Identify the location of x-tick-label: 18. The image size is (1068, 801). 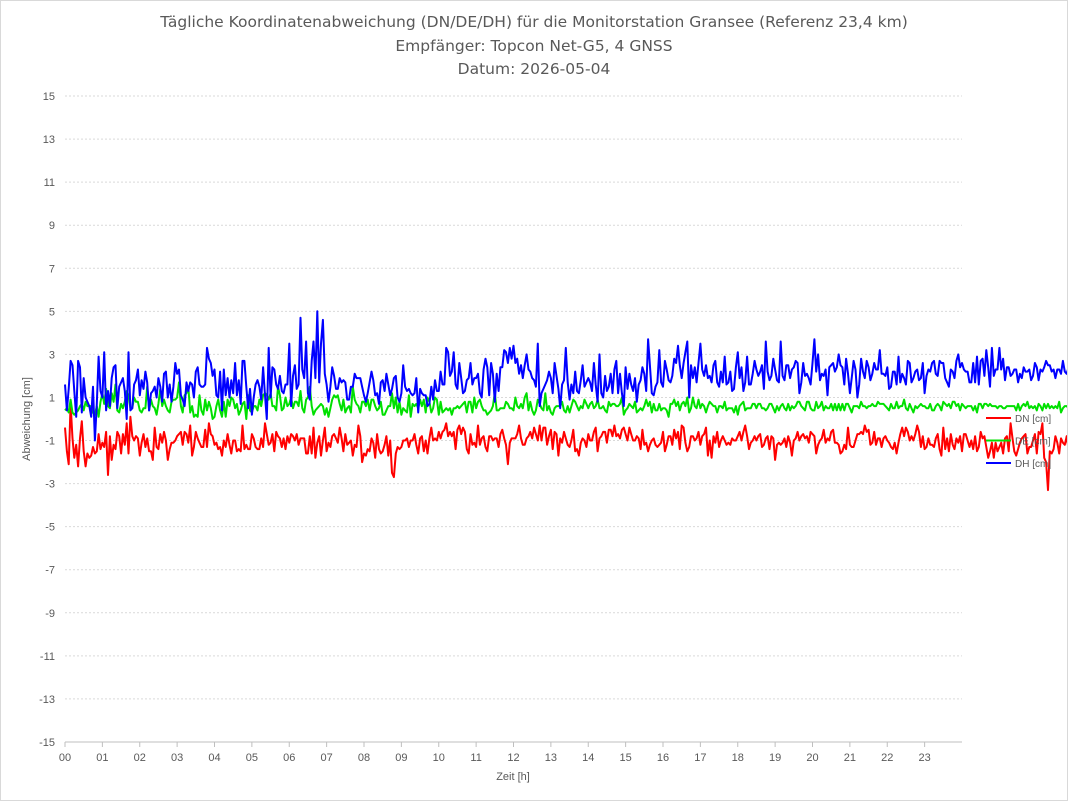
(738, 758).